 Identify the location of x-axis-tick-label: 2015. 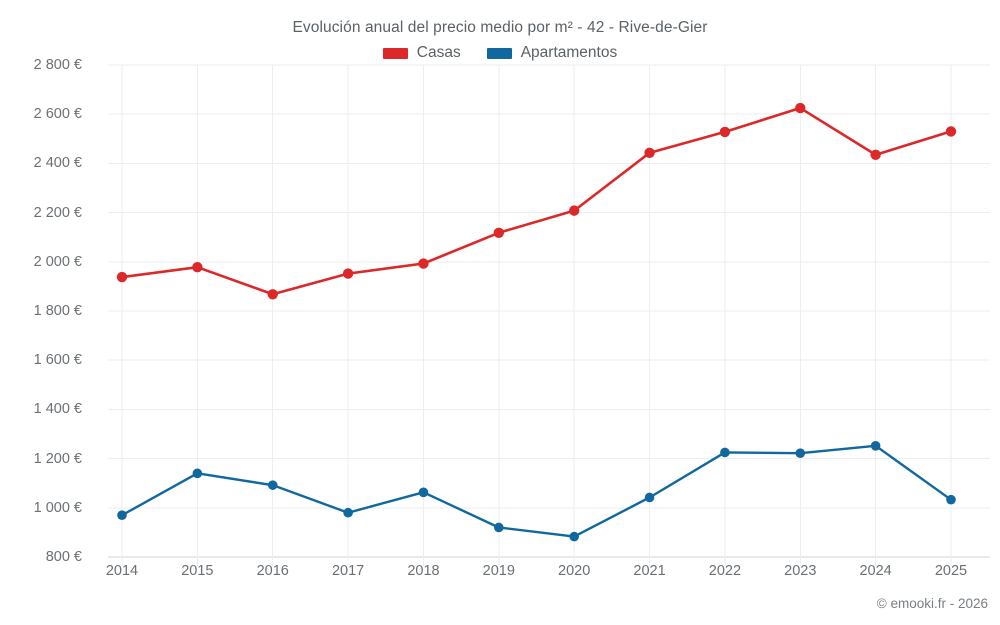
(197, 571).